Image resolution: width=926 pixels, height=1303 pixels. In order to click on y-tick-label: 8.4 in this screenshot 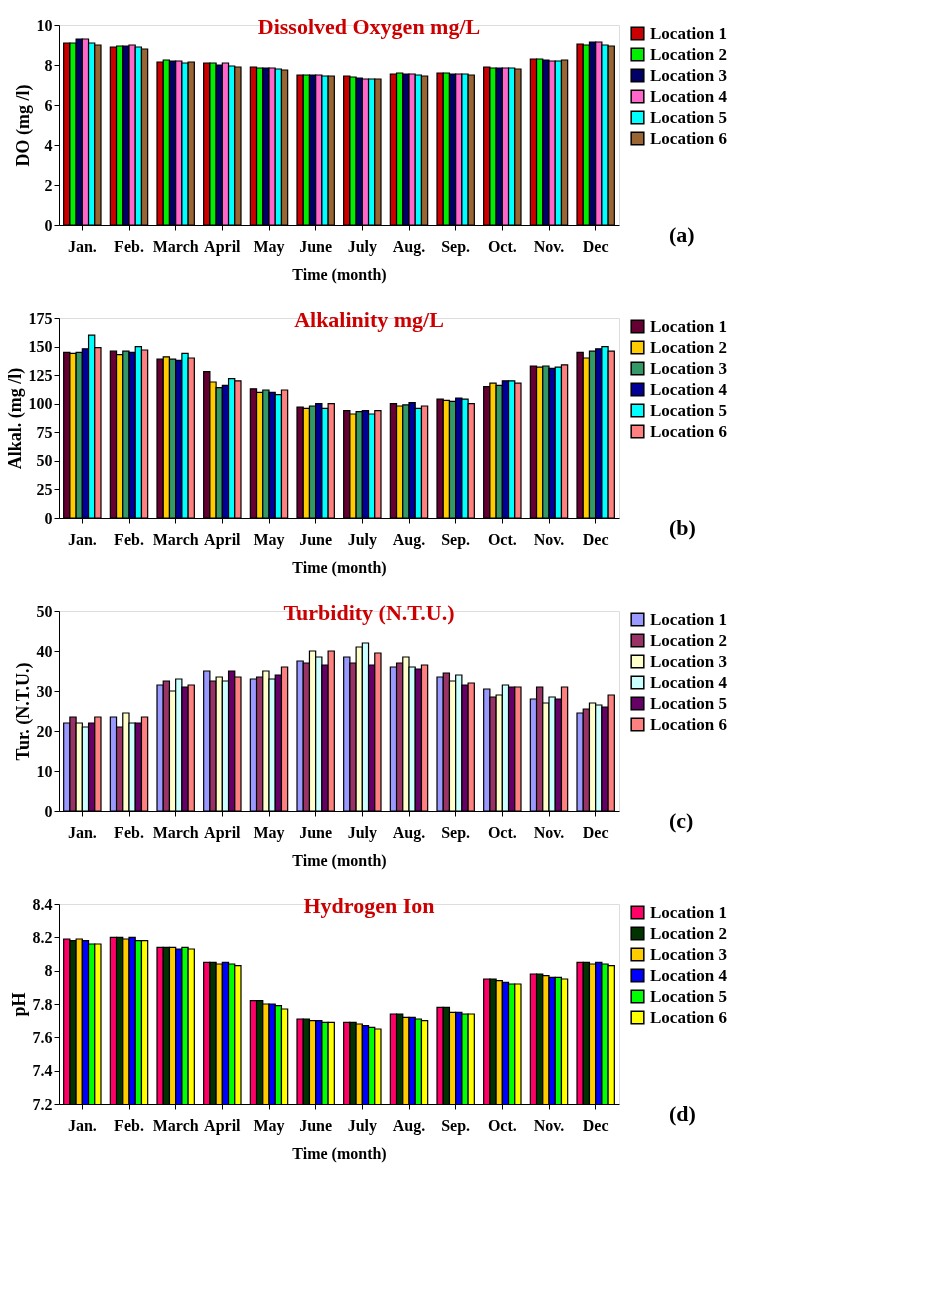, I will do `click(42, 904)`.